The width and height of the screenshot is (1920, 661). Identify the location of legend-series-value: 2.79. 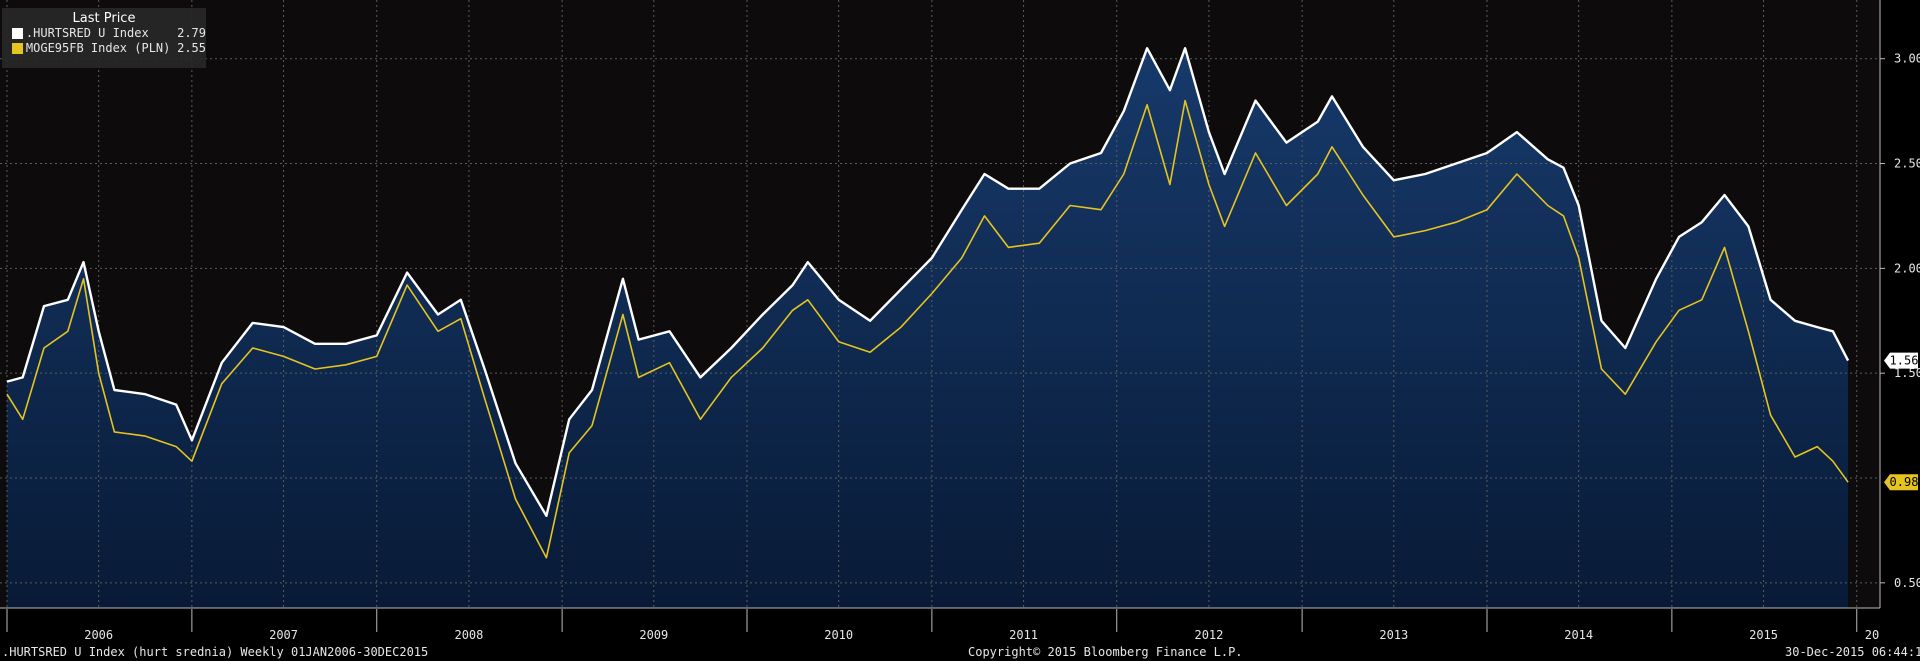
(191, 33).